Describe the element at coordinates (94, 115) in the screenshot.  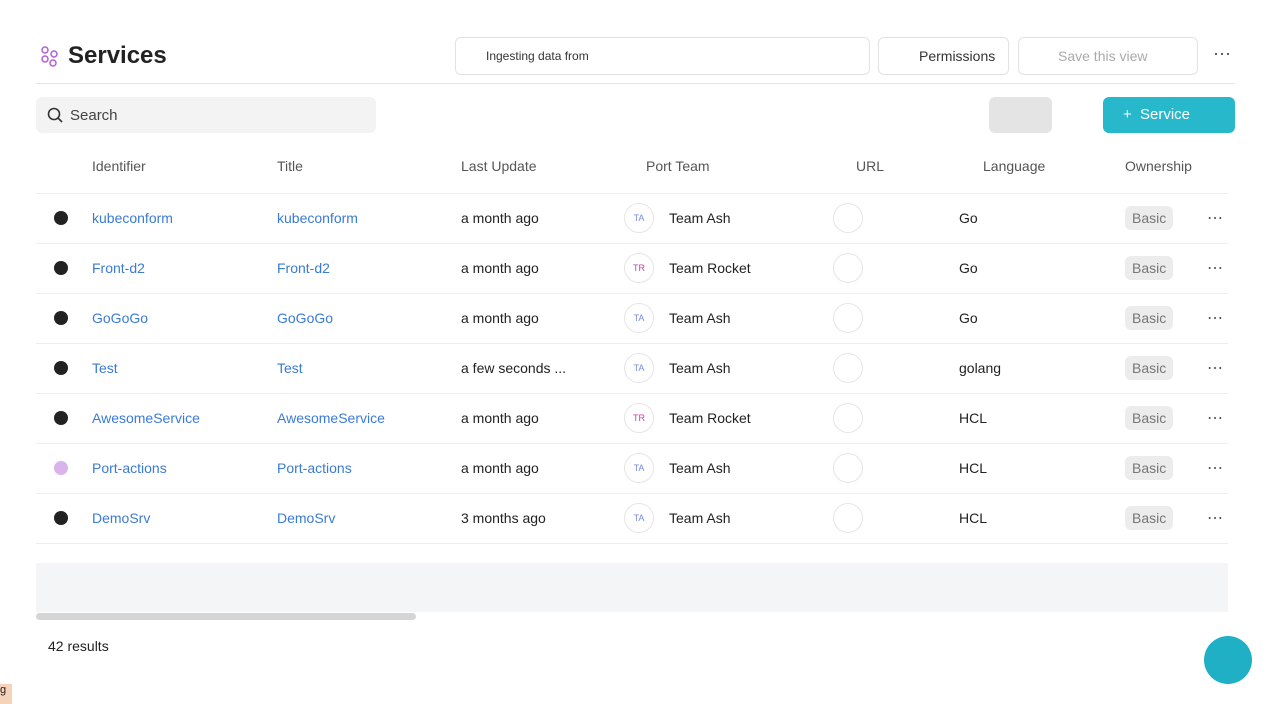
I see `search-placeholder: Search` at that location.